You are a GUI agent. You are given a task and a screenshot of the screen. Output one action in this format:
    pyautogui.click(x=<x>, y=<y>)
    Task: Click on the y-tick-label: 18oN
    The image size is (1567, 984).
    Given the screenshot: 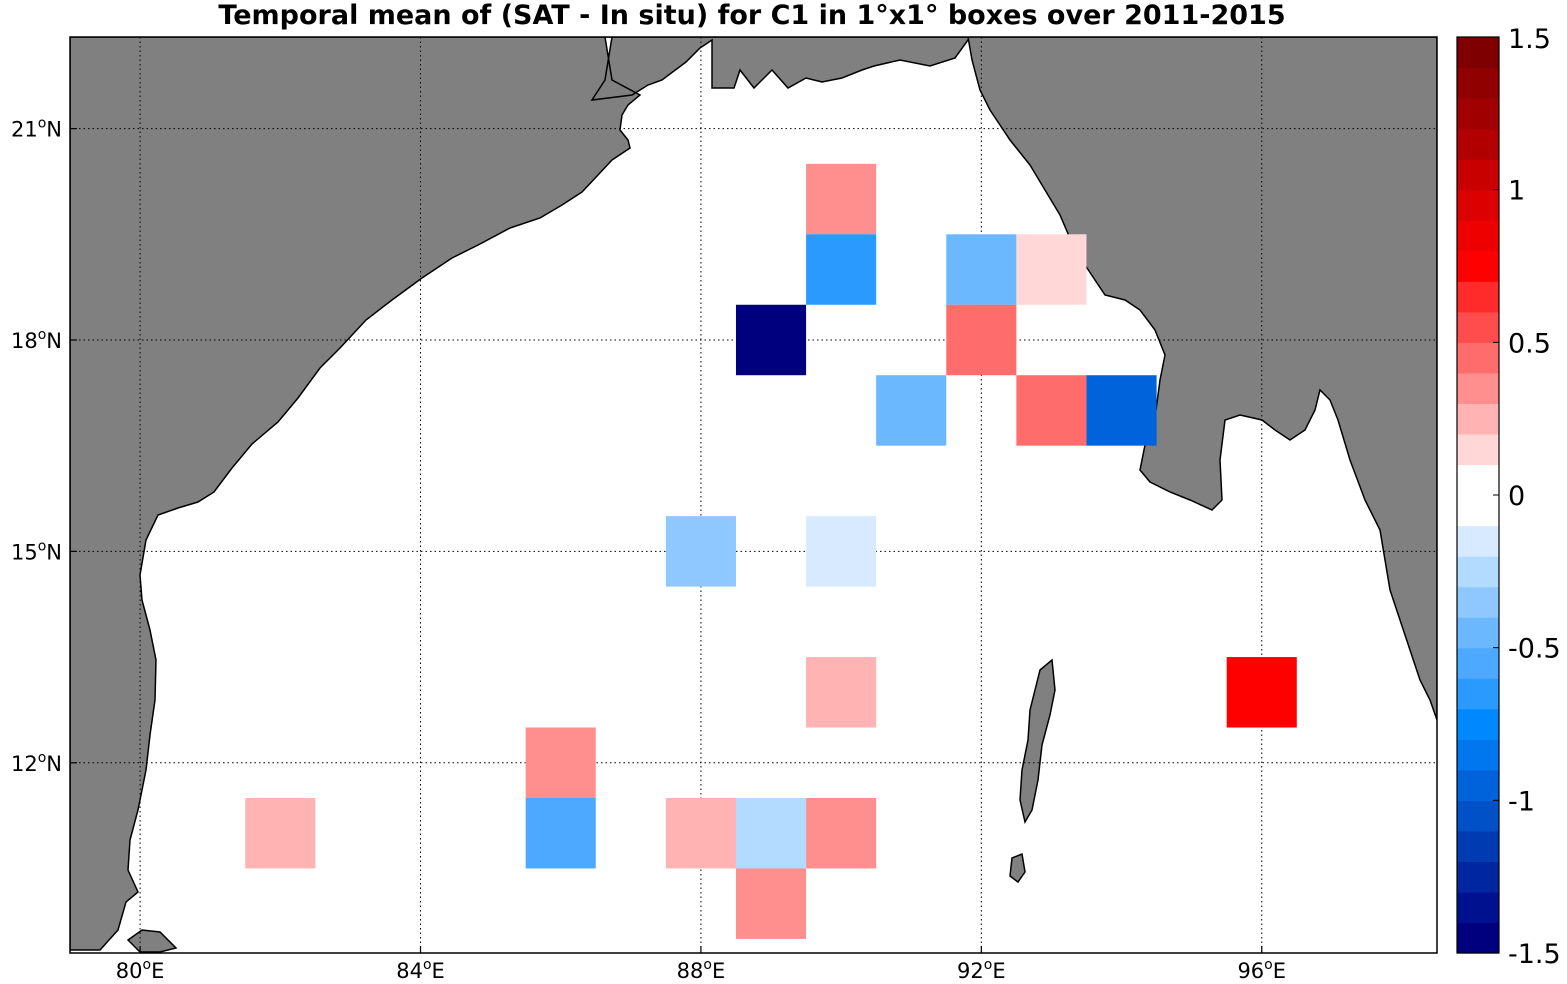 What is the action you would take?
    pyautogui.click(x=36, y=340)
    